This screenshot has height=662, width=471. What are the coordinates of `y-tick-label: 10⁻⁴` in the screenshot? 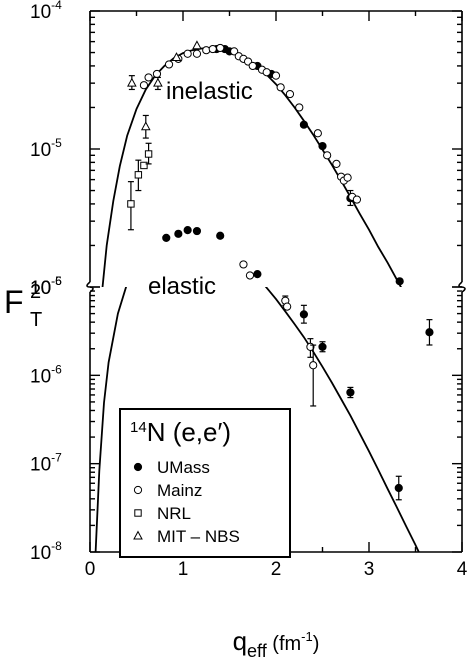 It's located at (46, 11).